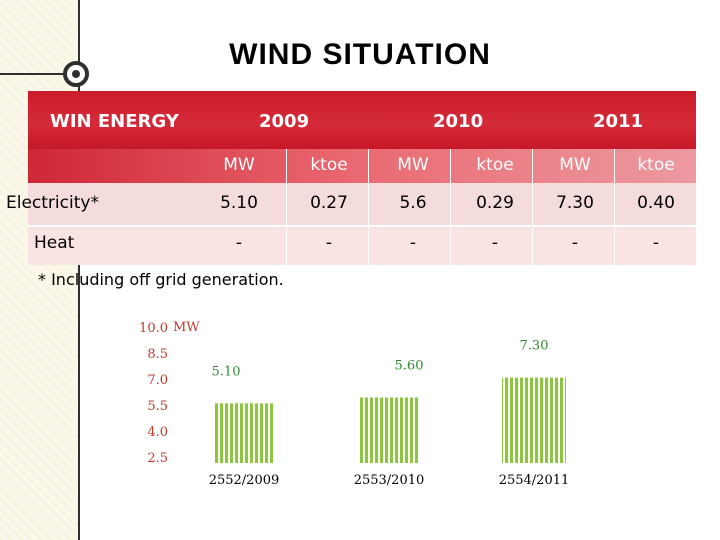 The height and width of the screenshot is (540, 720). What do you see at coordinates (54, 243) in the screenshot?
I see `row-label-heat: Heat` at bounding box center [54, 243].